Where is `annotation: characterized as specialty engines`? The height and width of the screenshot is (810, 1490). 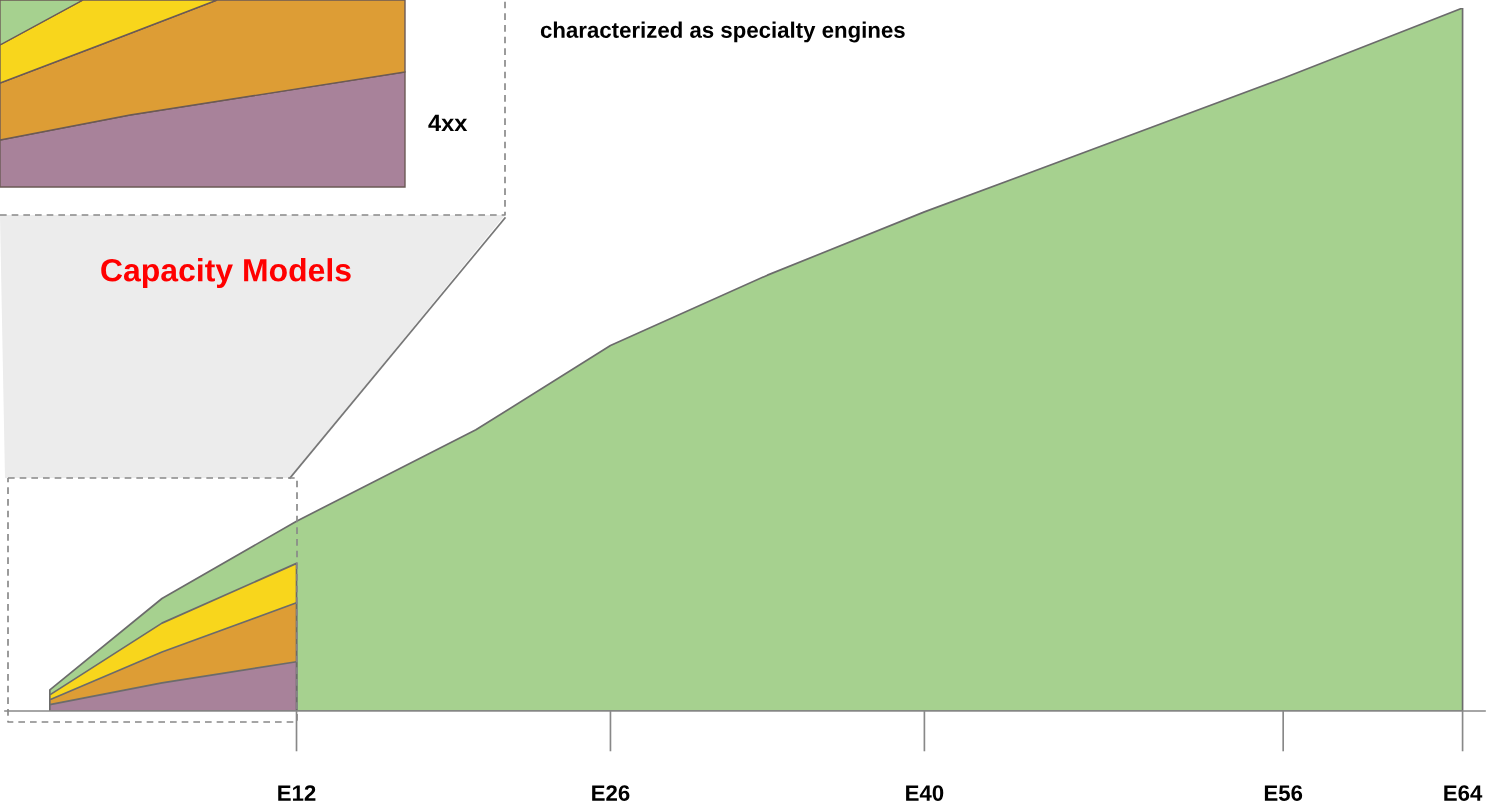
annotation: characterized as specialty engines is located at coordinates (722, 32).